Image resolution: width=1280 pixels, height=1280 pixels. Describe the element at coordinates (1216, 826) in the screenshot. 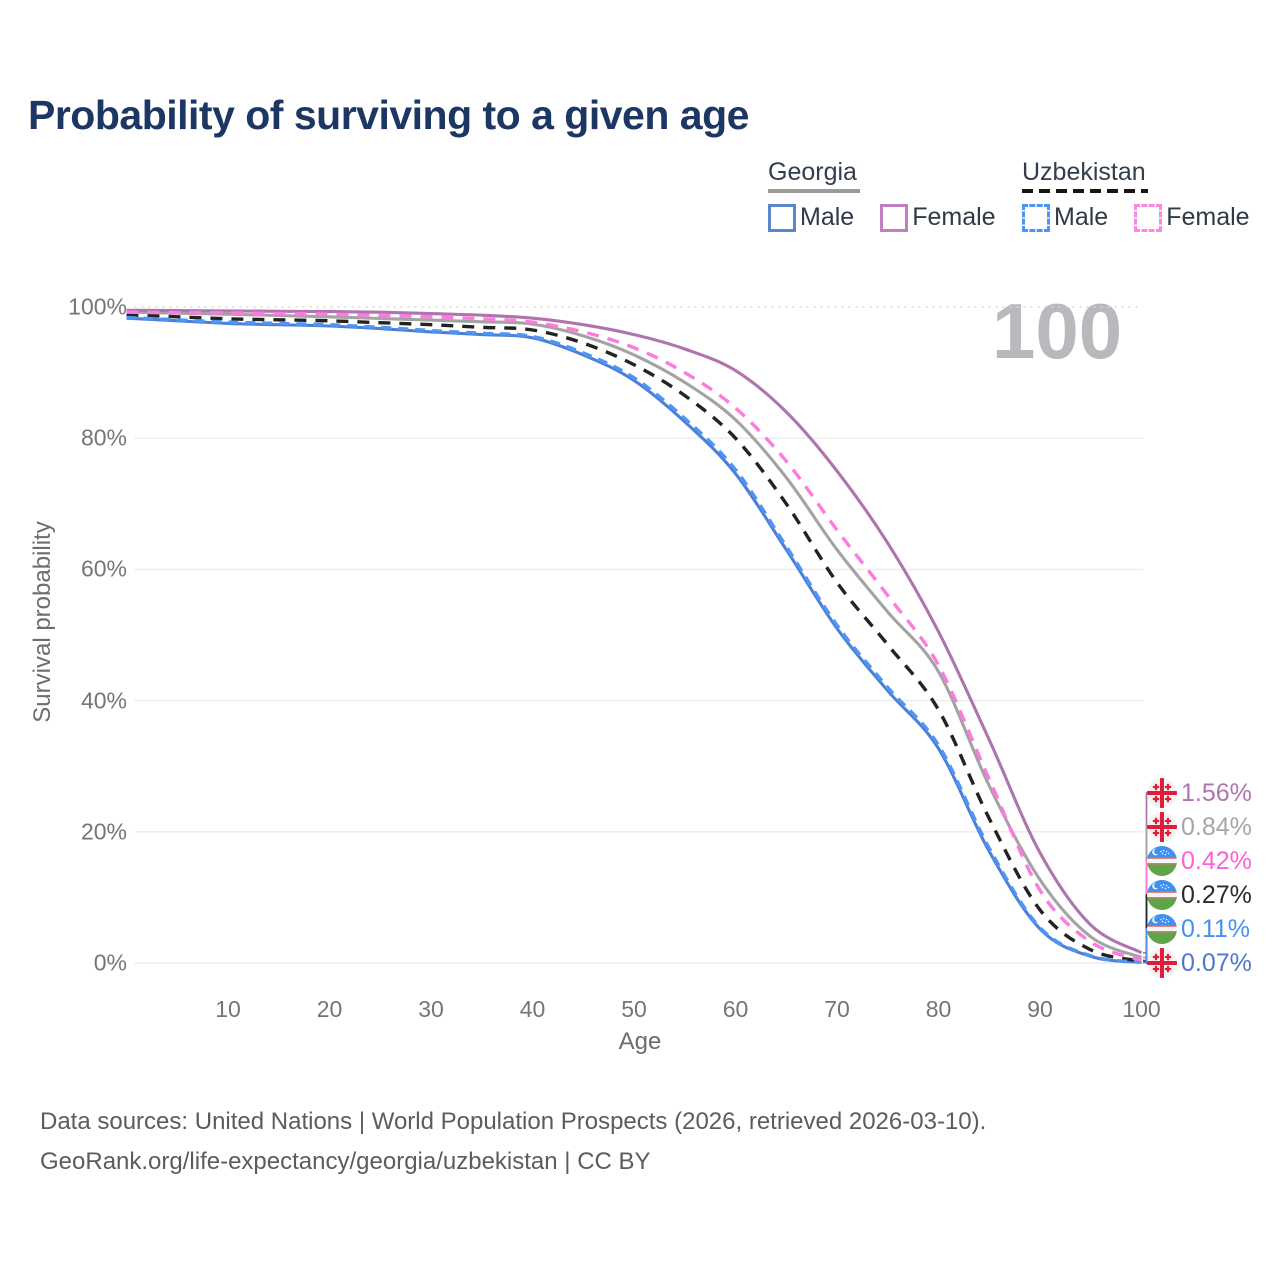

I see `end-label-georgia-both: 0.84%` at that location.